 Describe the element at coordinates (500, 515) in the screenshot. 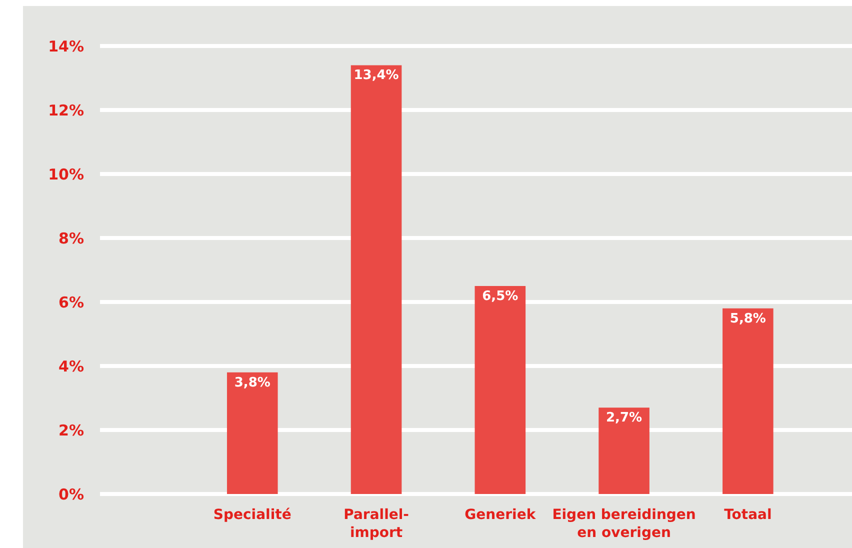

I see `x-tick-label: Generiek` at that location.